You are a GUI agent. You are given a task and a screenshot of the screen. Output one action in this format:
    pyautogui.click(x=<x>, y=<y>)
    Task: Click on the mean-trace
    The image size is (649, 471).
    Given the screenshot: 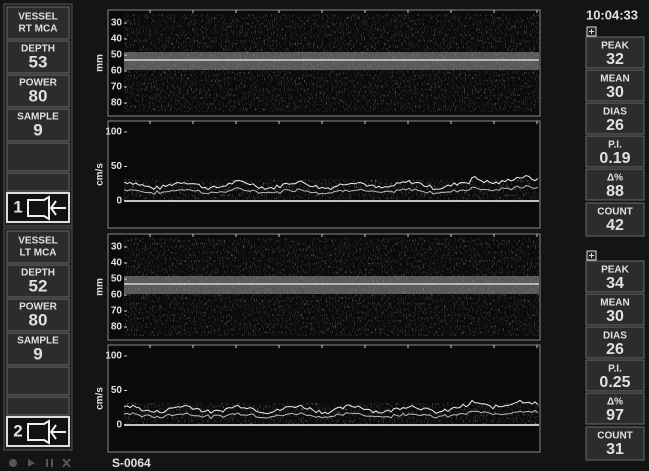 What is the action you would take?
    pyautogui.click(x=331, y=190)
    